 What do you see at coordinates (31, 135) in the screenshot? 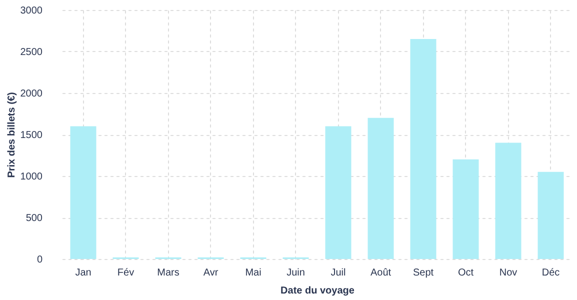
I see `y-tick-label: 1500` at bounding box center [31, 135].